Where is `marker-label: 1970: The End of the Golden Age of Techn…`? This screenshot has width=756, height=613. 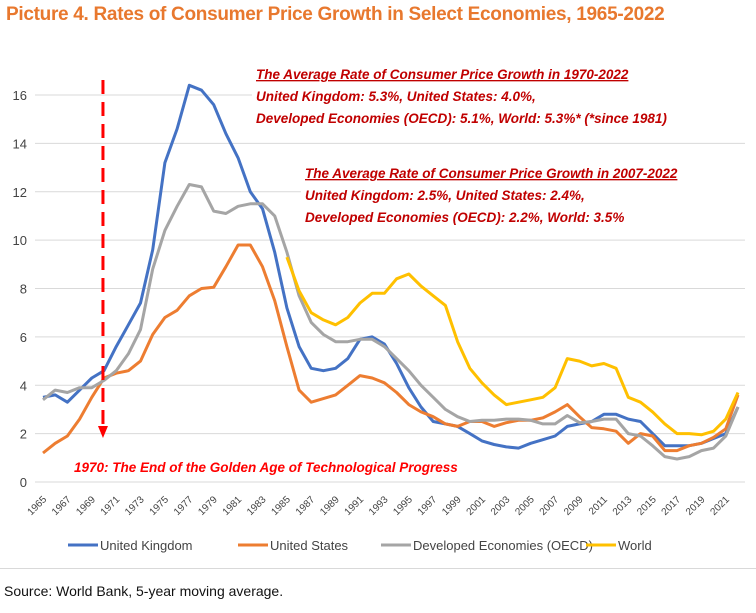
marker-label: 1970: The End of the Golden Age of Techn… is located at coordinates (266, 467).